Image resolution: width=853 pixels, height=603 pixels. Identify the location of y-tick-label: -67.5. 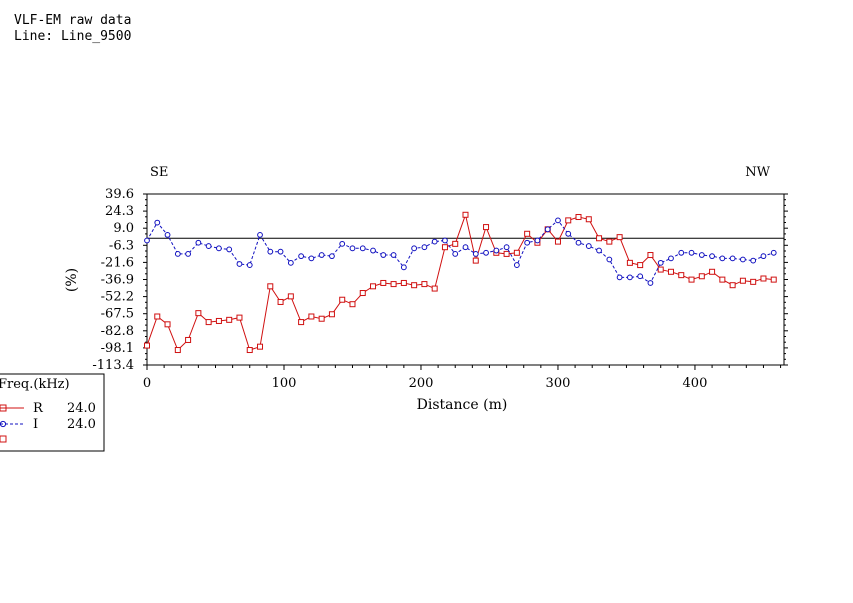
(117, 314).